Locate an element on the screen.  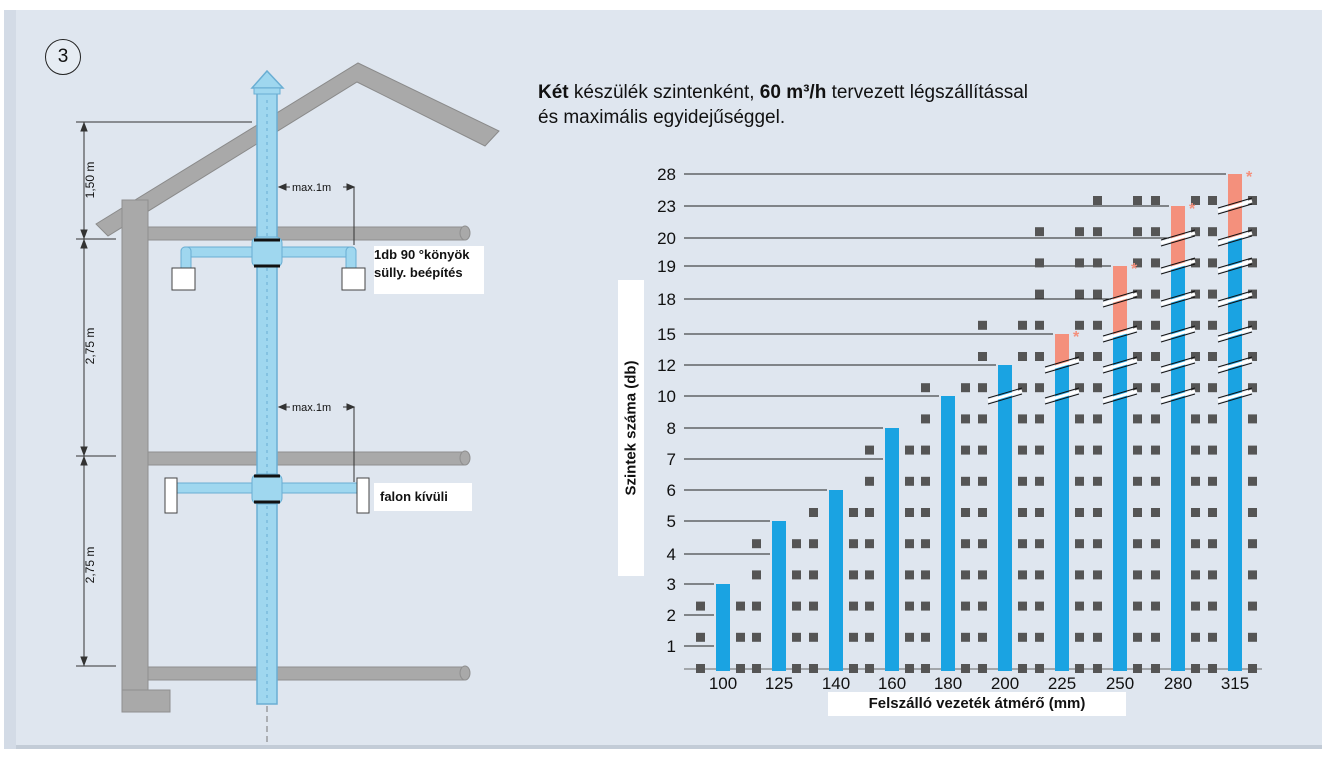
height-dimension is located at coordinates (164, 394).